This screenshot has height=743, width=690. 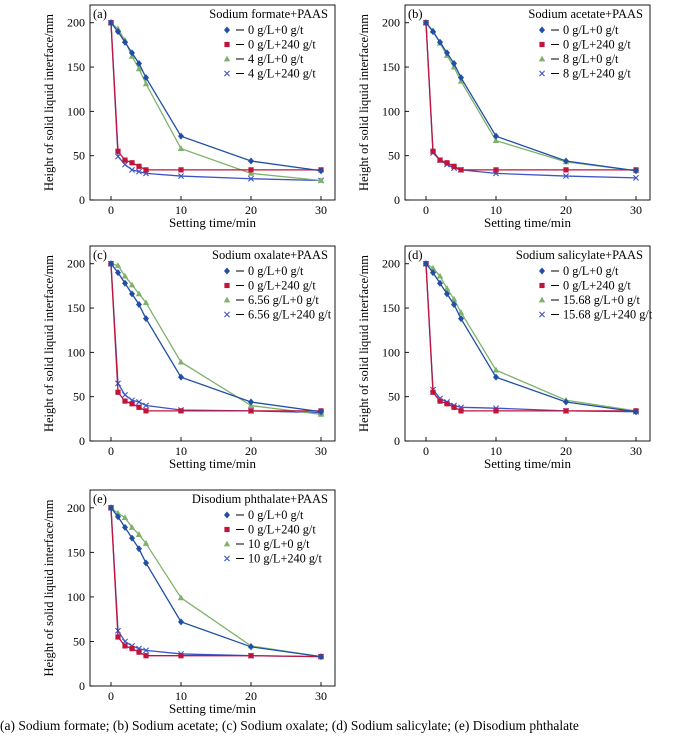 I want to click on panel-label: (a), so click(x=100, y=14).